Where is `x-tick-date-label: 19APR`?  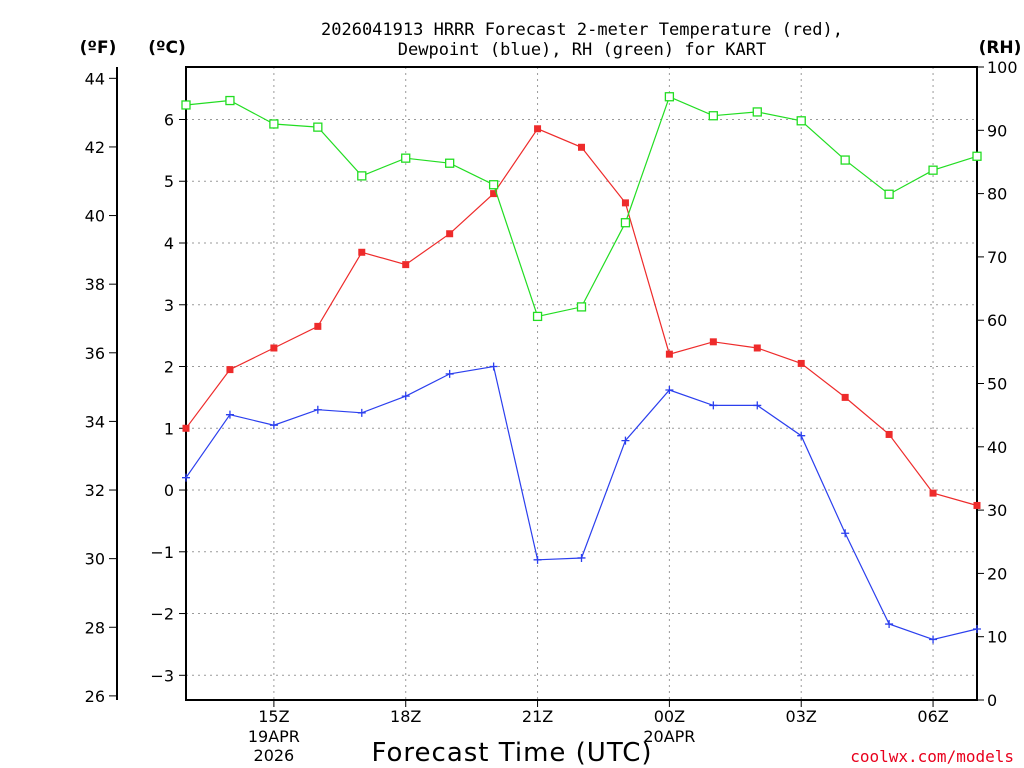 x-tick-date-label: 19APR is located at coordinates (274, 736).